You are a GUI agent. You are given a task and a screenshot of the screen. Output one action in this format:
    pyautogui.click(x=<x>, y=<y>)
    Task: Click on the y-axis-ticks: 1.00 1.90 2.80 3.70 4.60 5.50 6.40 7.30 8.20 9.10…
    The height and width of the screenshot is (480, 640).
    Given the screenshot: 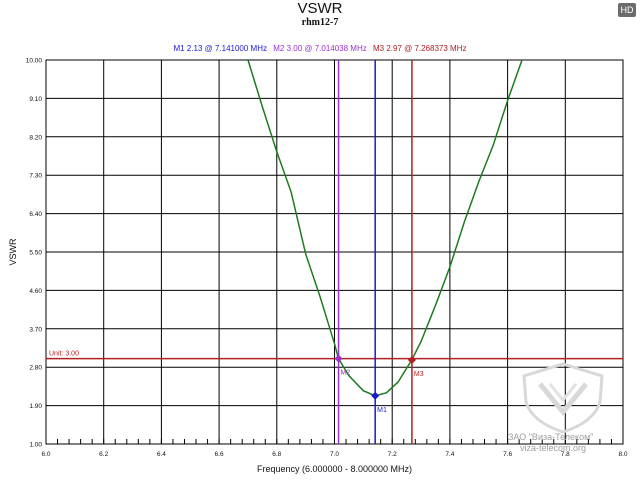 What is the action you would take?
    pyautogui.click(x=34, y=253)
    